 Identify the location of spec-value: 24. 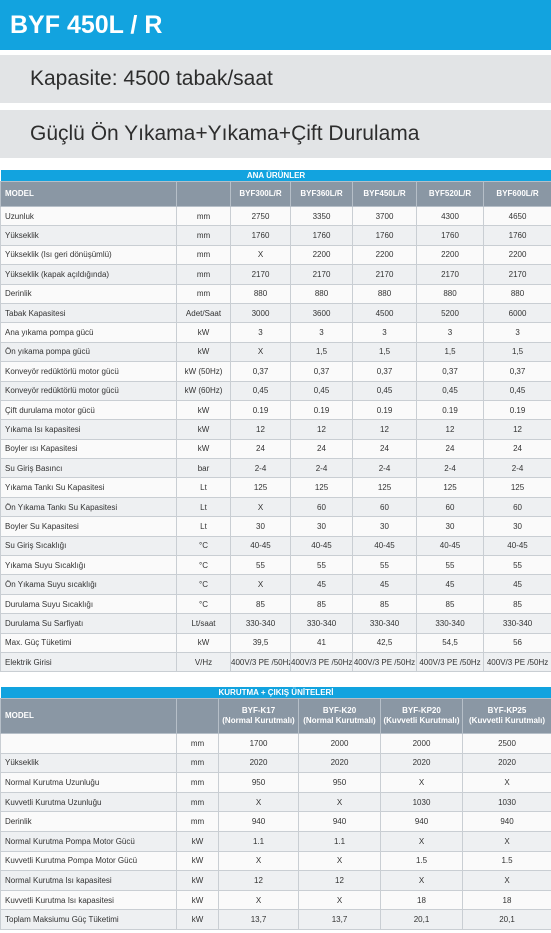
(516, 449).